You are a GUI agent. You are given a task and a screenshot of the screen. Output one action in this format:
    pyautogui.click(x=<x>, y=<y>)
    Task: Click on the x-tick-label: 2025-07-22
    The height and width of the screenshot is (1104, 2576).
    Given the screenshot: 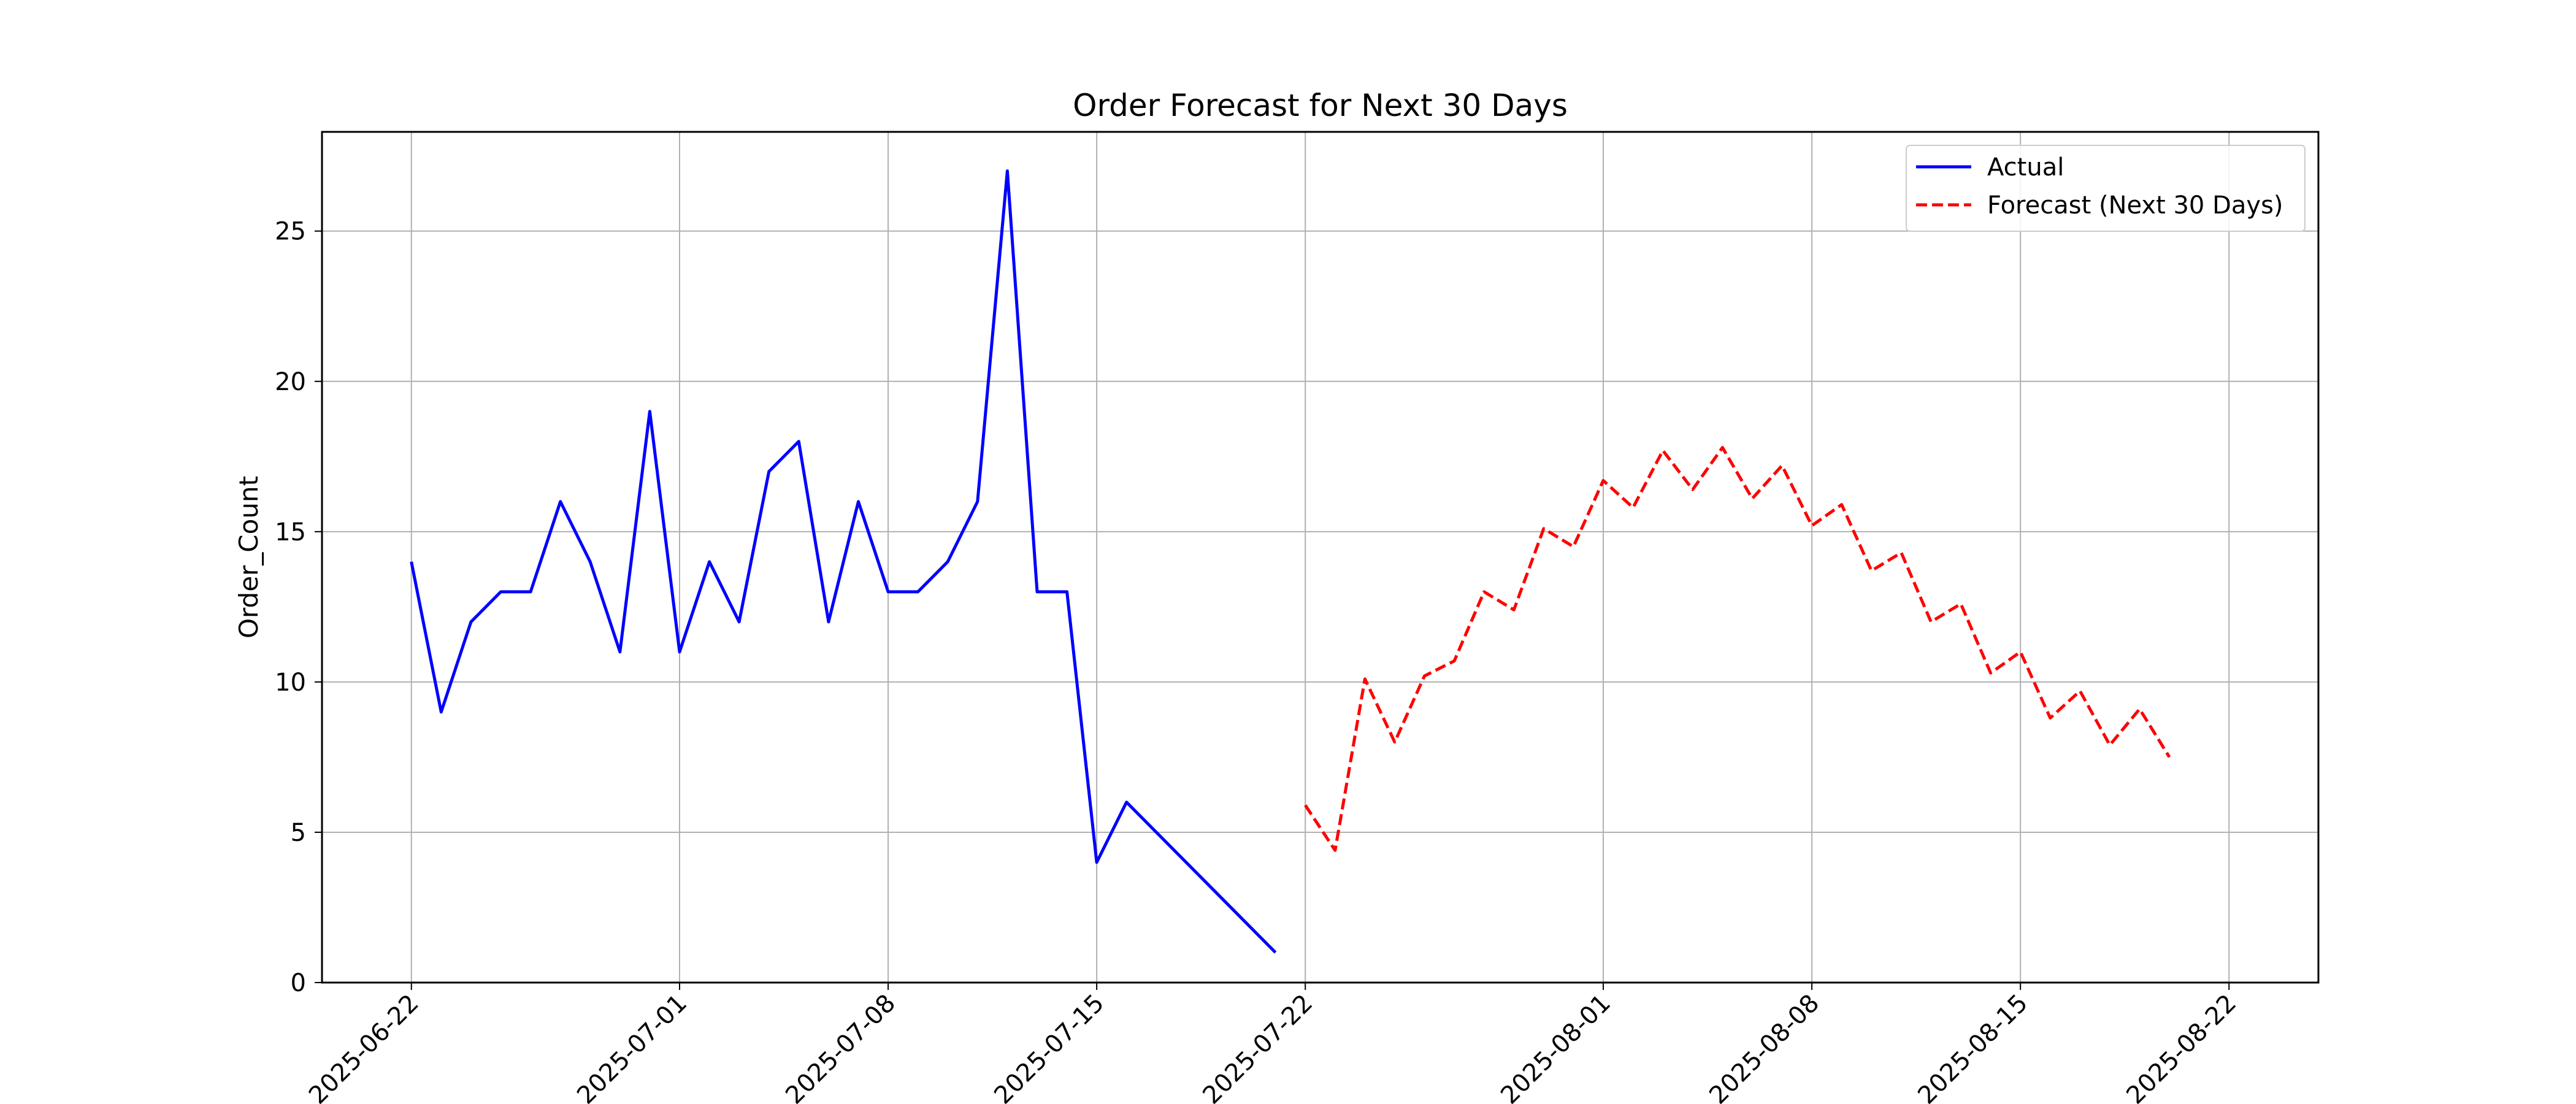 What is the action you would take?
    pyautogui.click(x=1257, y=1046)
    